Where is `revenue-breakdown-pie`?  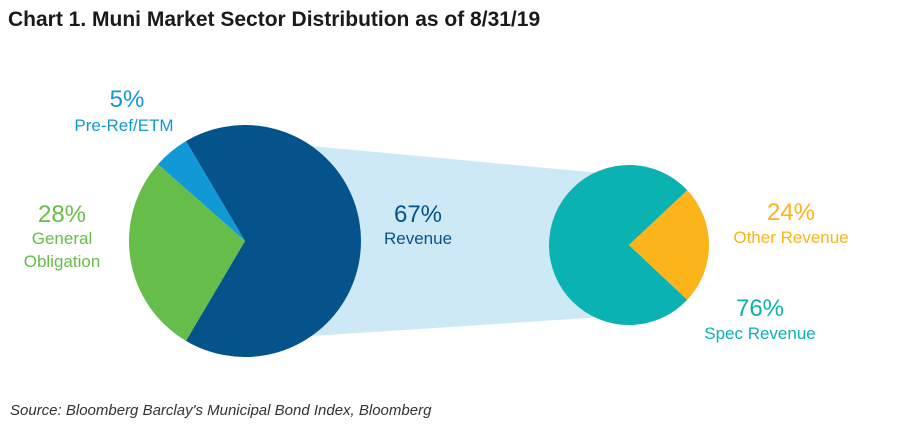 revenue-breakdown-pie is located at coordinates (629, 245).